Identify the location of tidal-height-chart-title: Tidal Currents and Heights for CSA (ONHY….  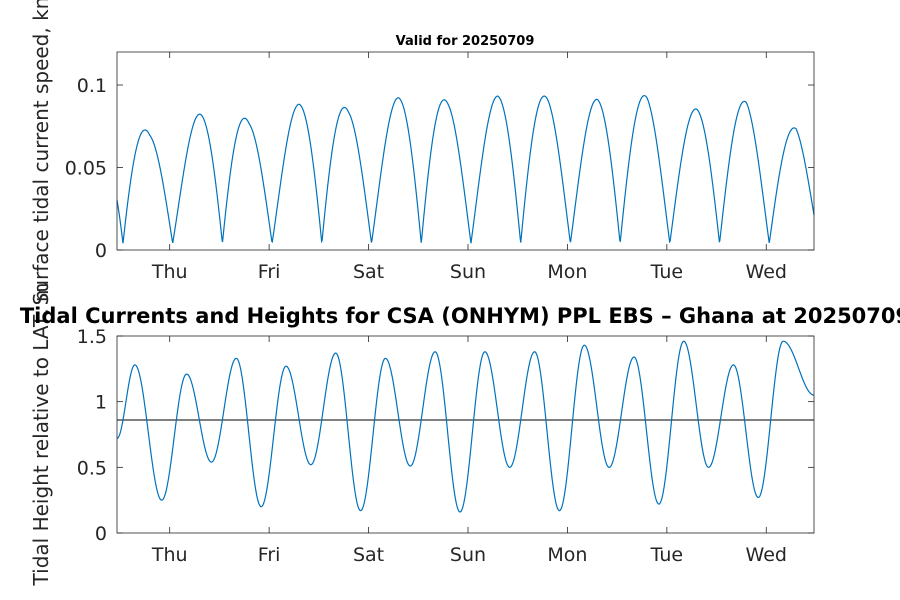
(460, 316).